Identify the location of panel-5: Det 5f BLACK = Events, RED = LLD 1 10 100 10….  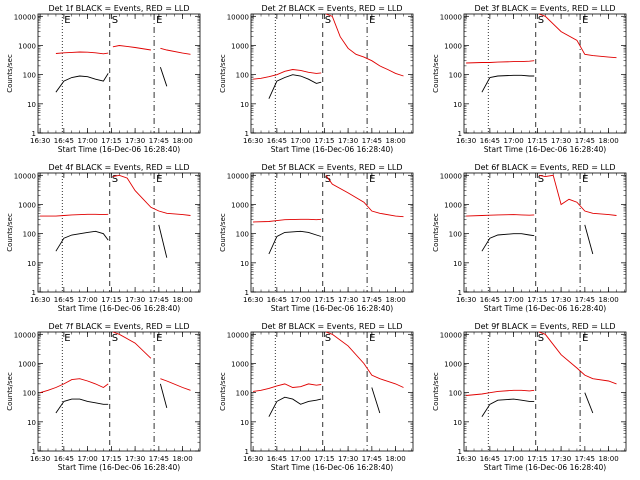
(316, 238).